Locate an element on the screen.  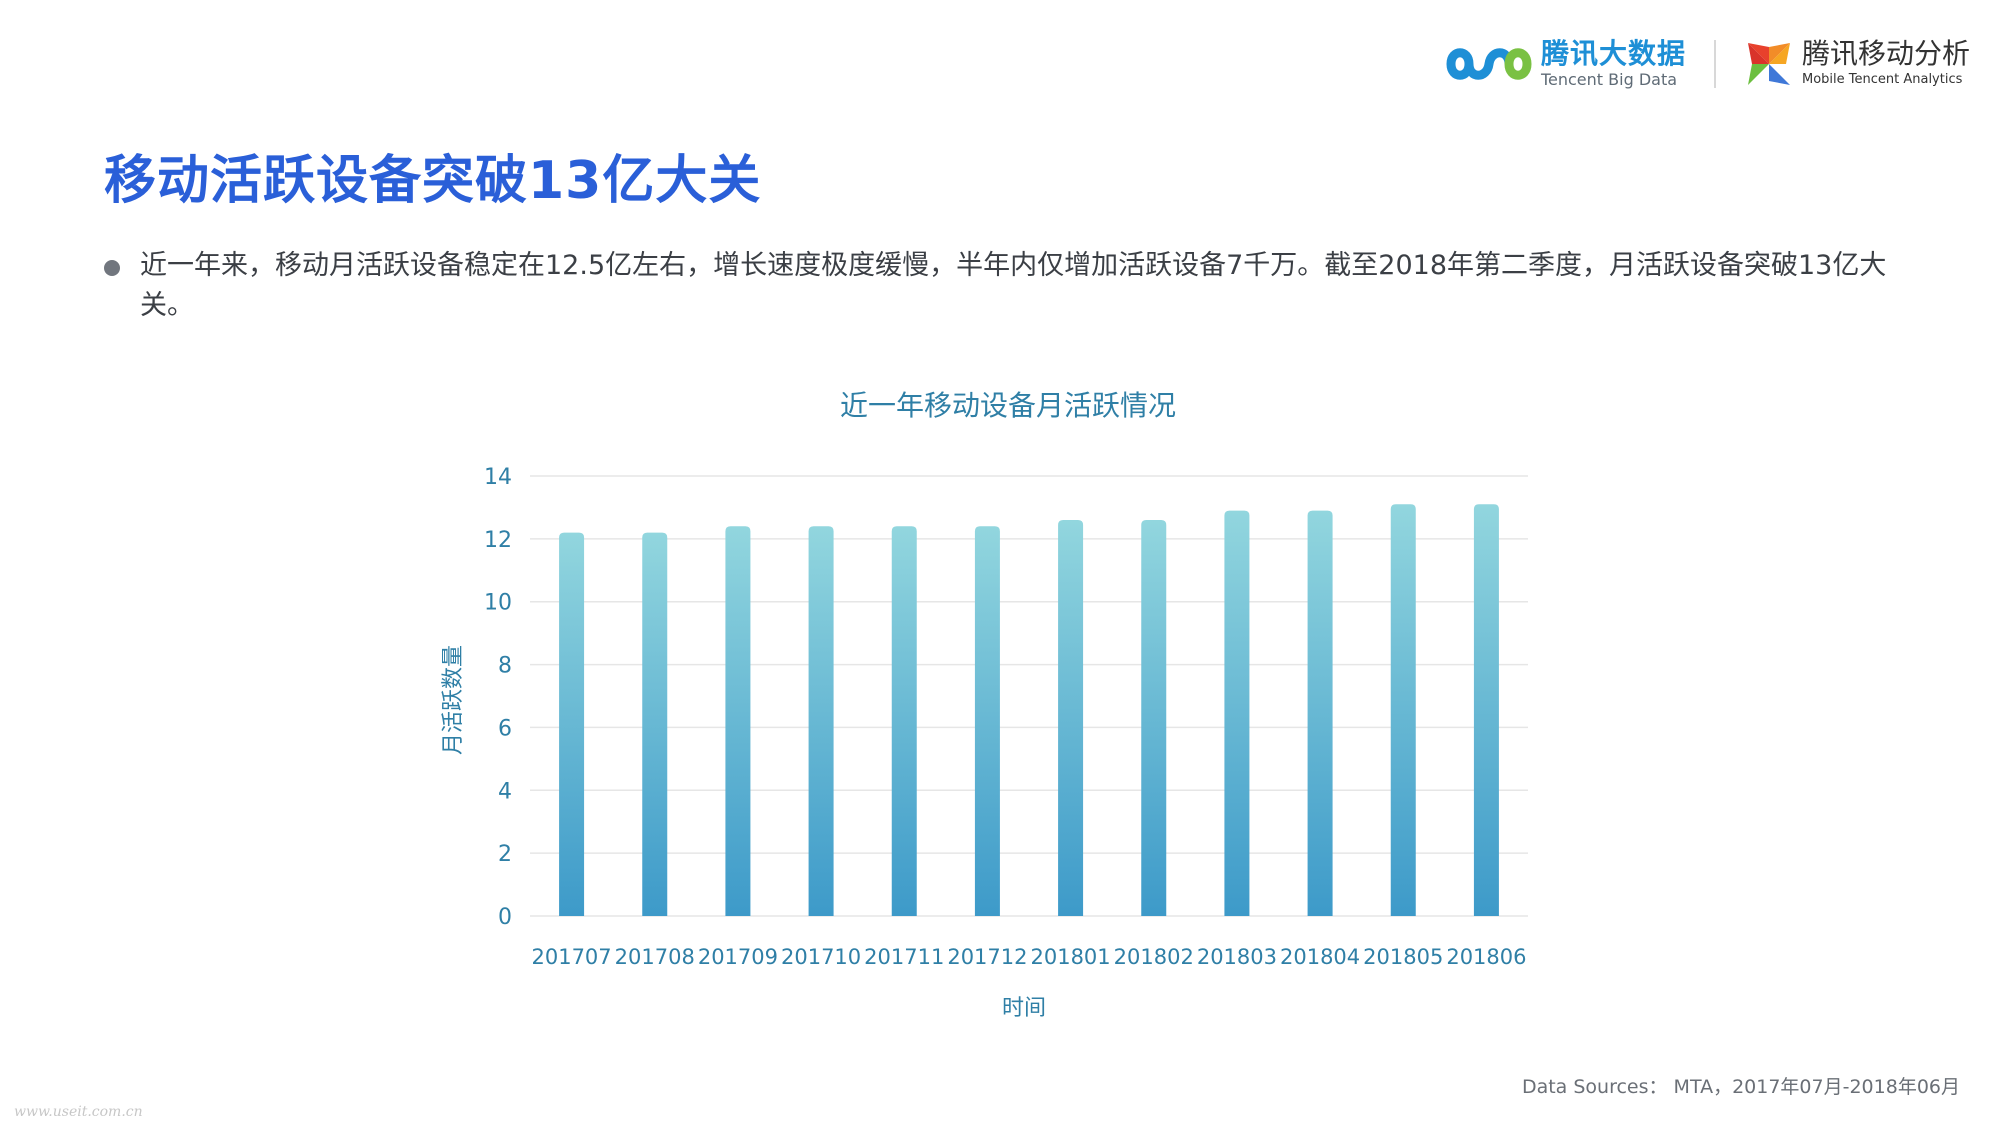
y-tick-label: 0 is located at coordinates (505, 917).